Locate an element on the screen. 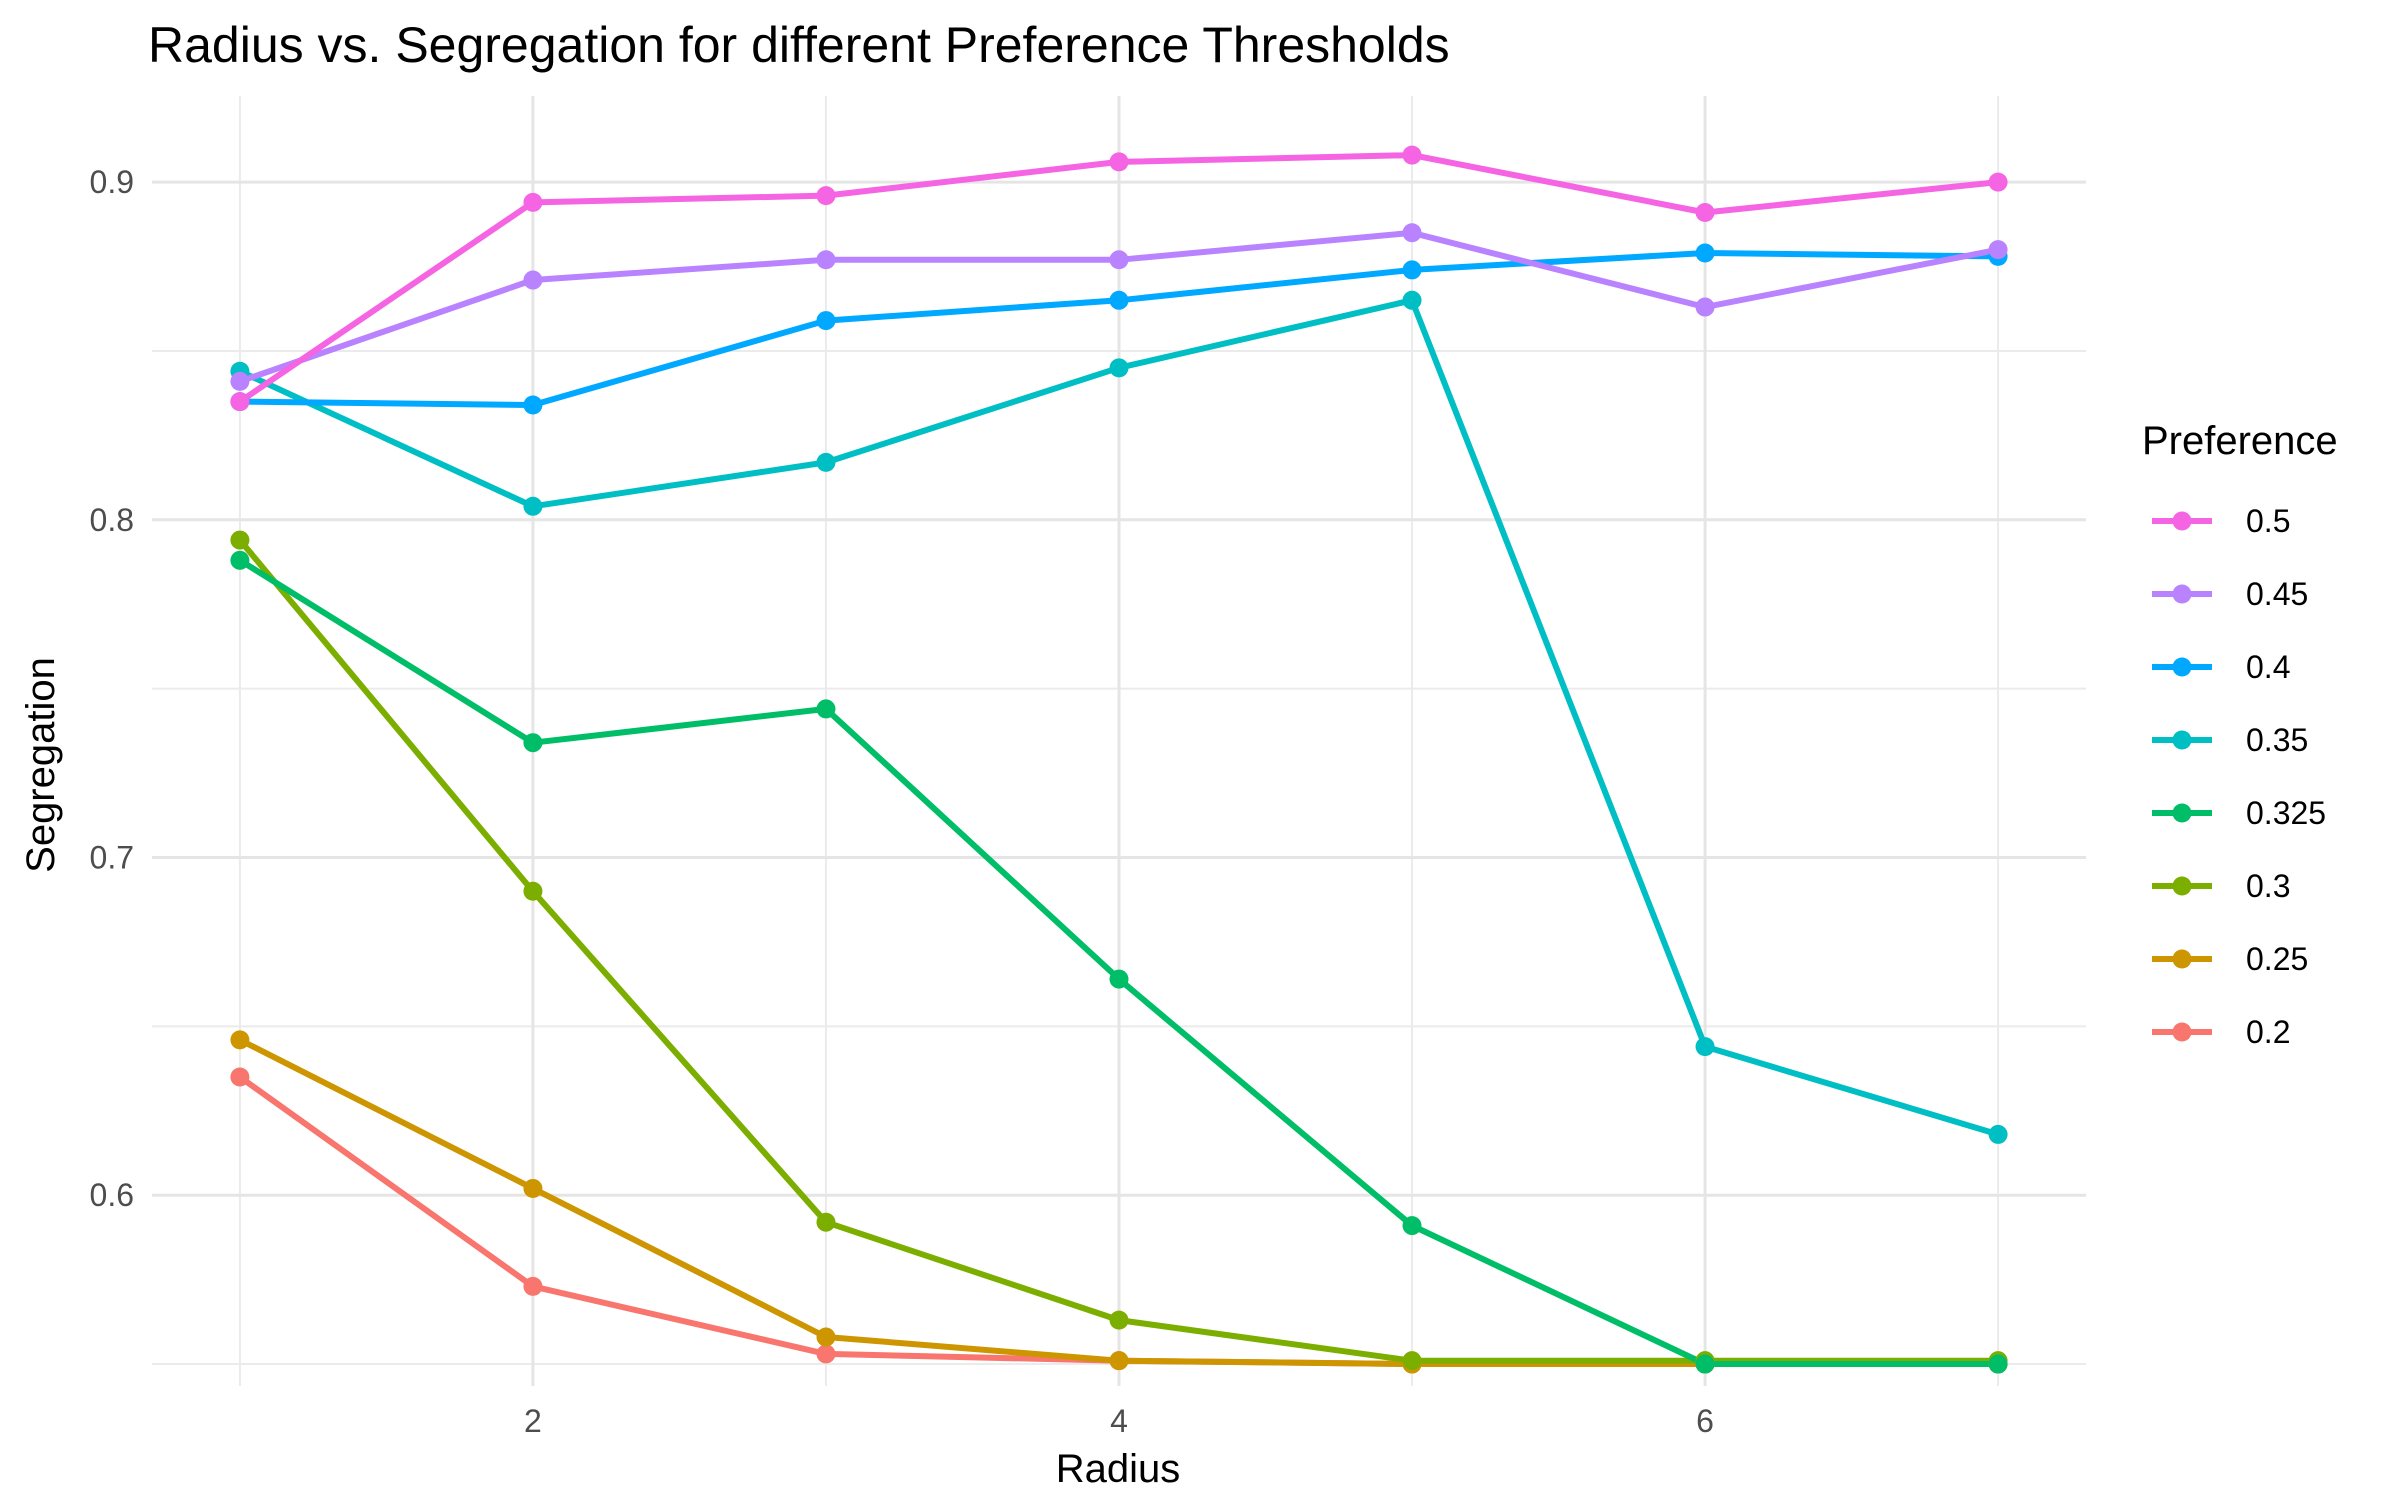 The image size is (2400, 1500). x-tick-label: 4 is located at coordinates (1119, 1421).